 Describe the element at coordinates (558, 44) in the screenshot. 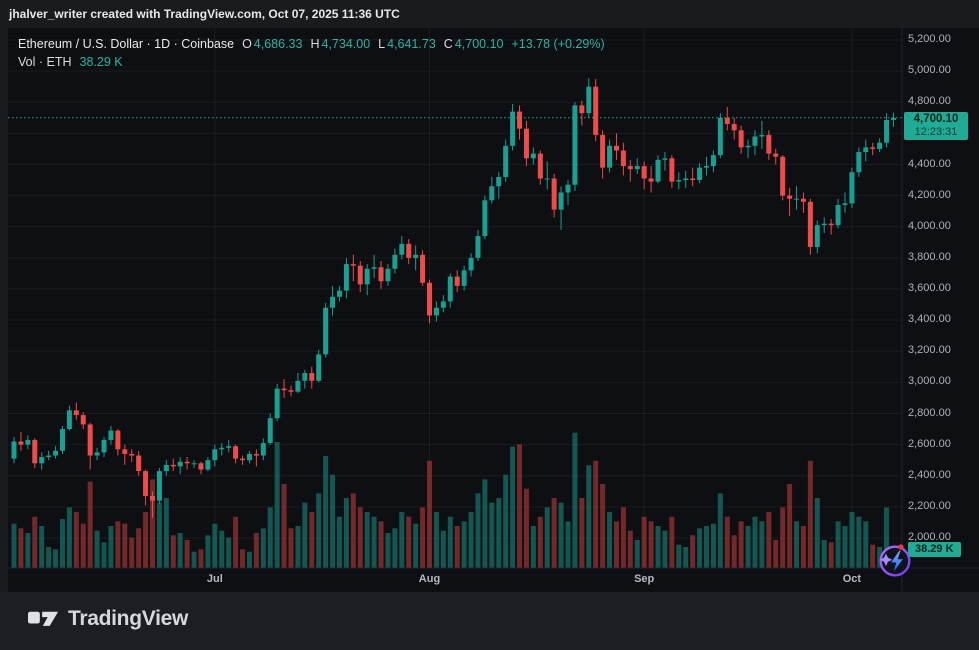

I see `change-value: +13.78 (+0.29%)` at that location.